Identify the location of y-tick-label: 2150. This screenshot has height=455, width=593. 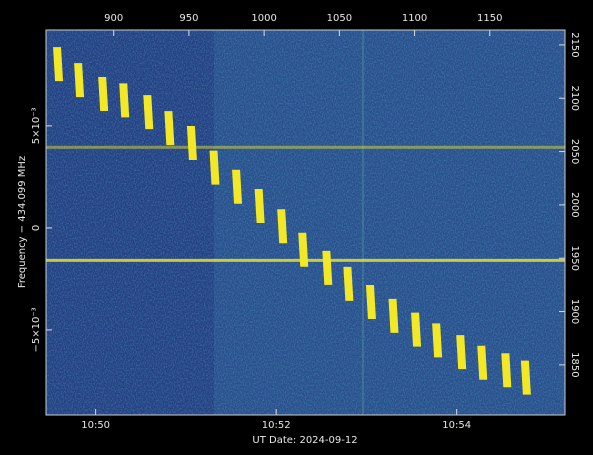
(574, 44).